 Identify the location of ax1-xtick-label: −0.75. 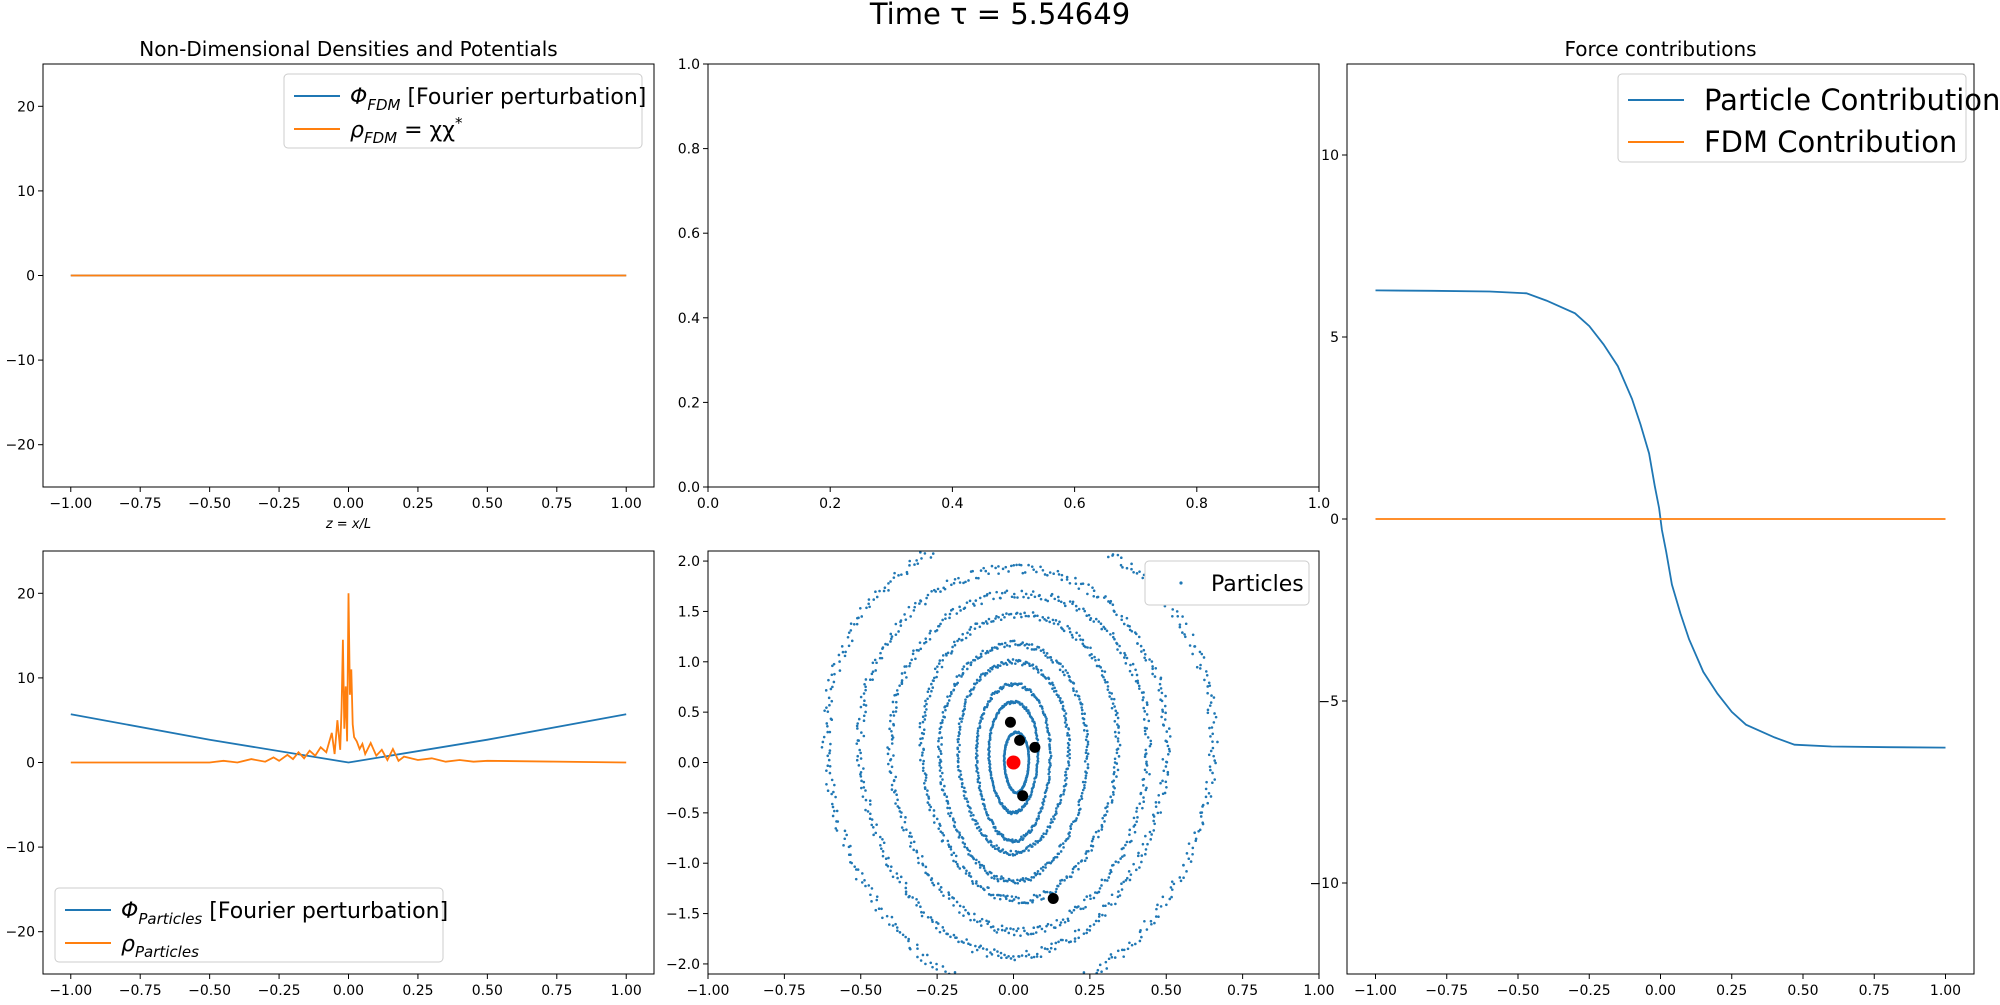
(140, 504).